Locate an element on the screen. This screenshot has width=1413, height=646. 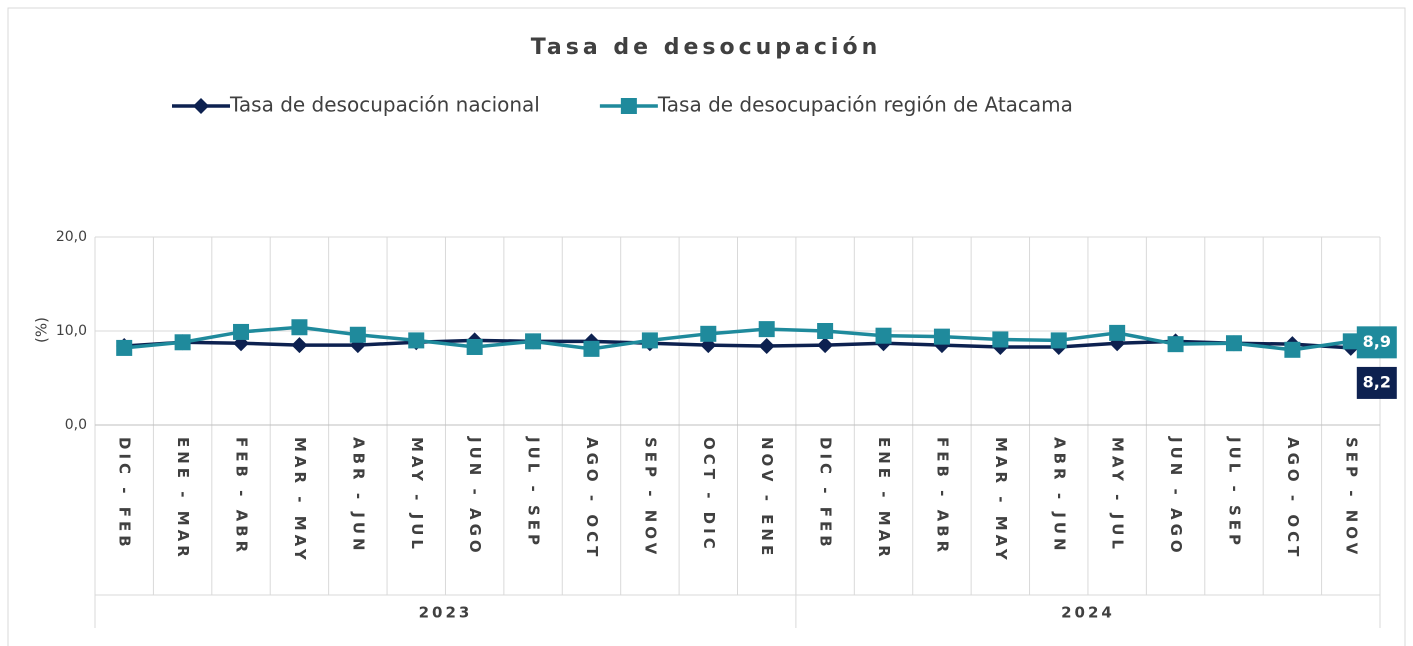
y-tick-label: 0,0 is located at coordinates (76, 425).